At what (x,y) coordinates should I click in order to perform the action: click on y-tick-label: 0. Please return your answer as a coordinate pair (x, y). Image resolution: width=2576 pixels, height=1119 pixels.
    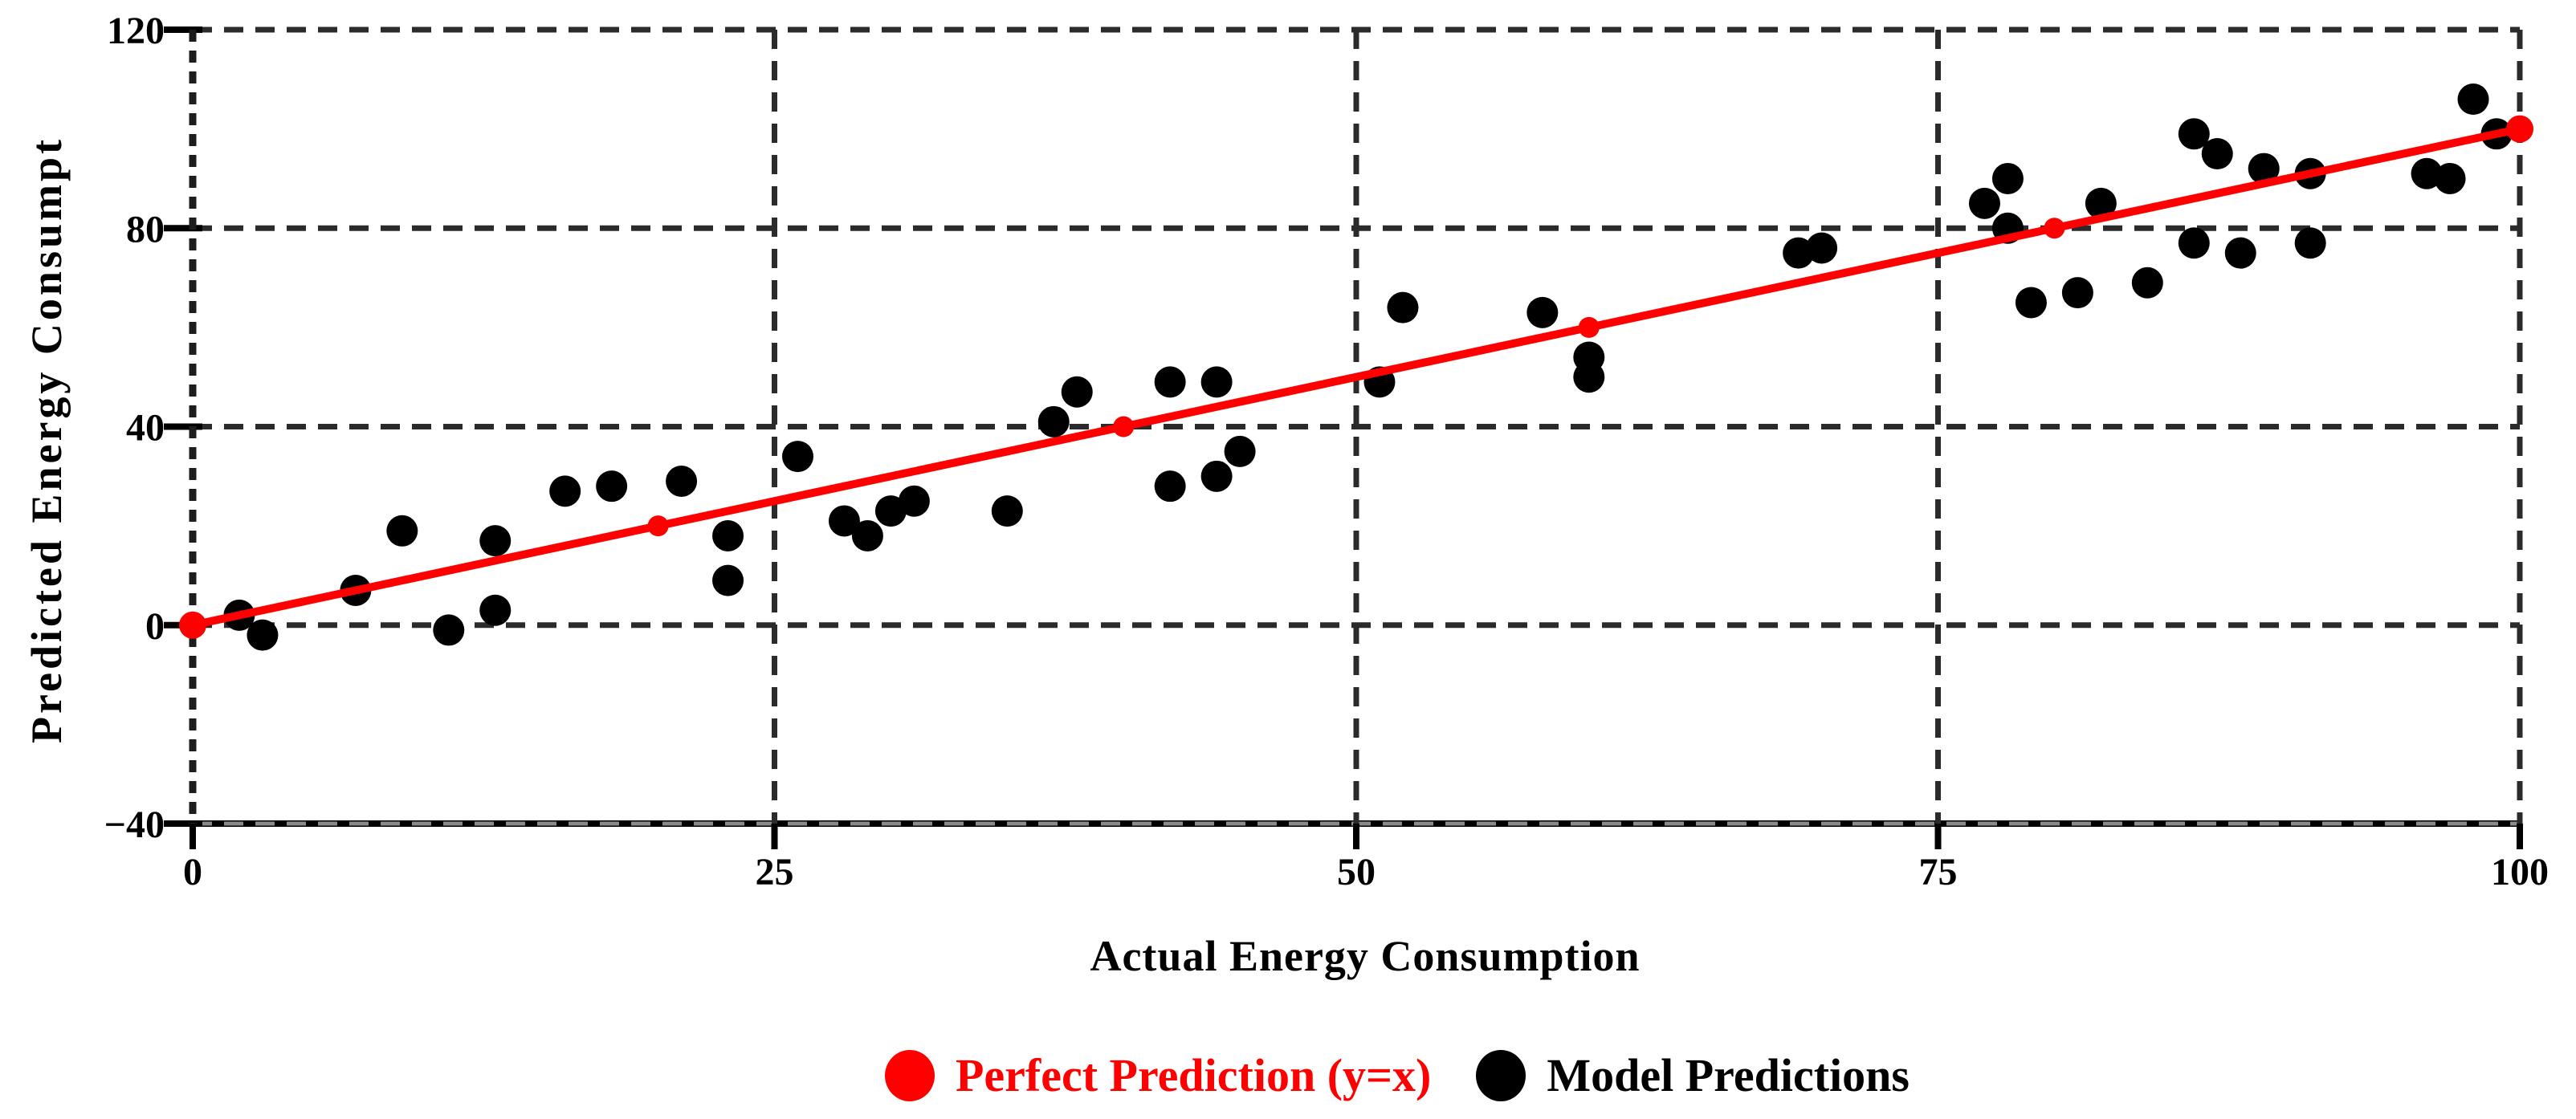
    Looking at the image, I should click on (155, 626).